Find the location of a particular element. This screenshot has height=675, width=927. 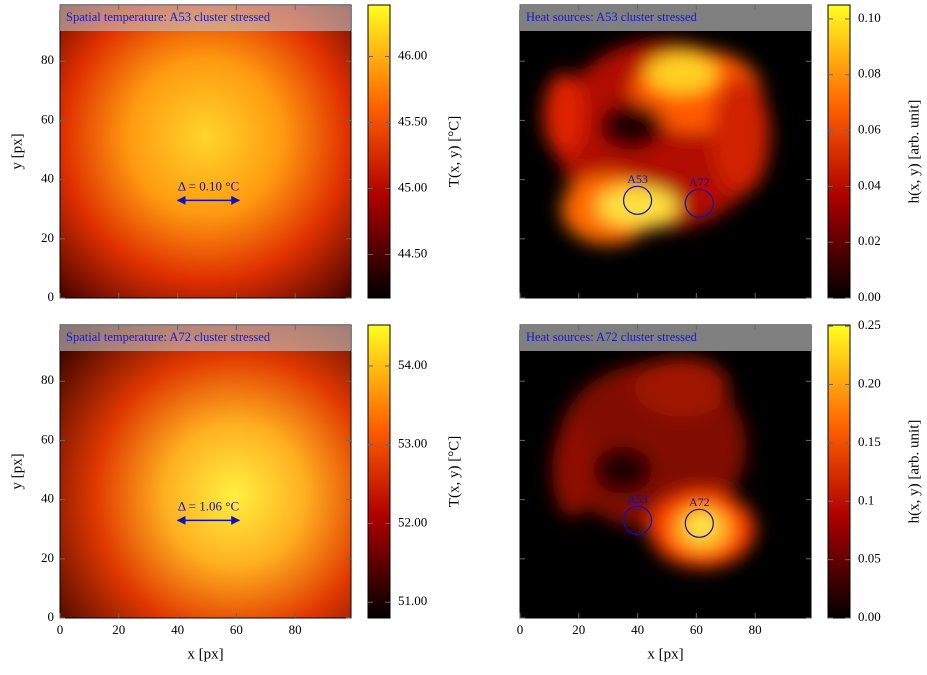

delta-label: Δ = 0.10 °C is located at coordinates (208, 185).